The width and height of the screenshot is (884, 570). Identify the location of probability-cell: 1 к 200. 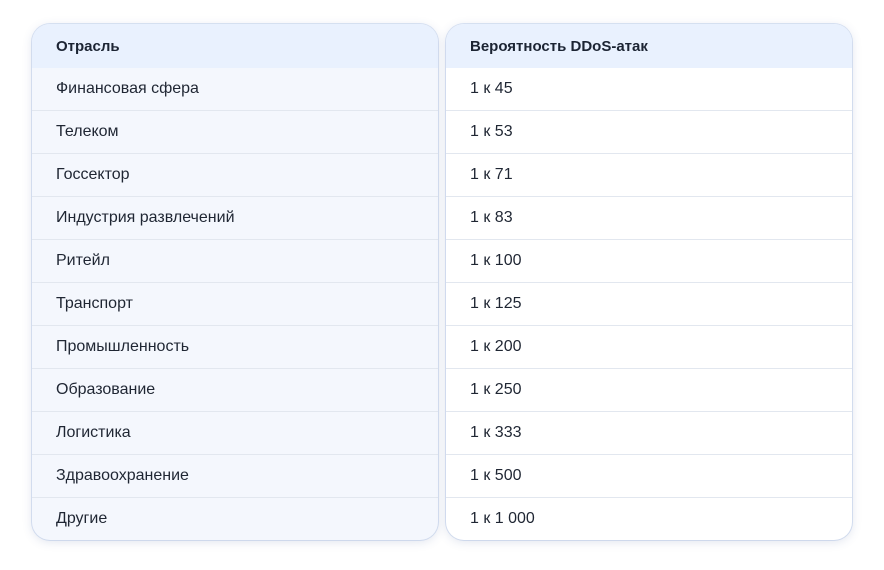
(649, 346).